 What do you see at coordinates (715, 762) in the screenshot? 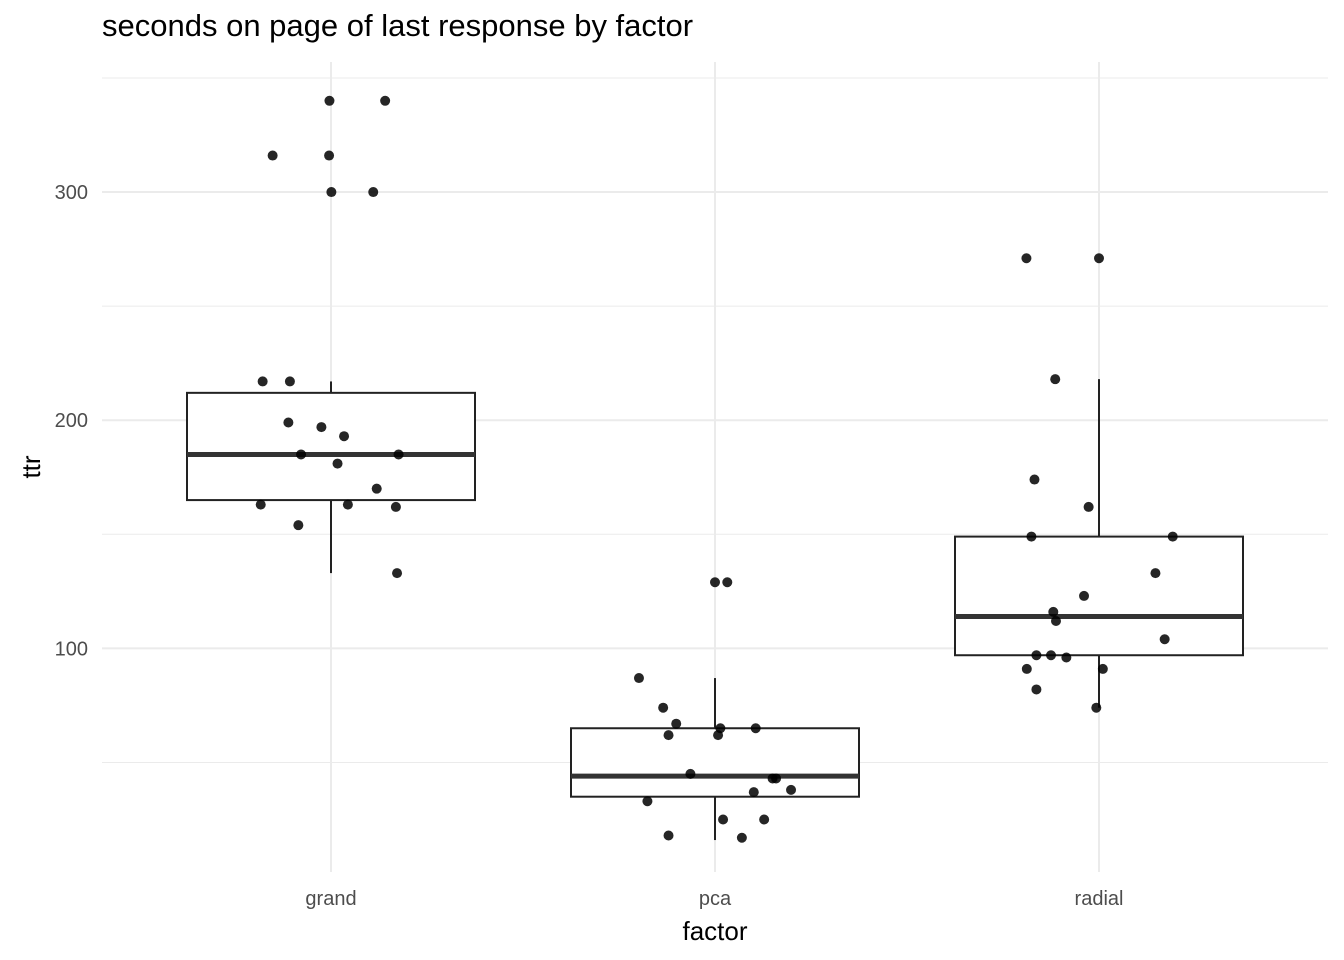
I see `box-pca` at bounding box center [715, 762].